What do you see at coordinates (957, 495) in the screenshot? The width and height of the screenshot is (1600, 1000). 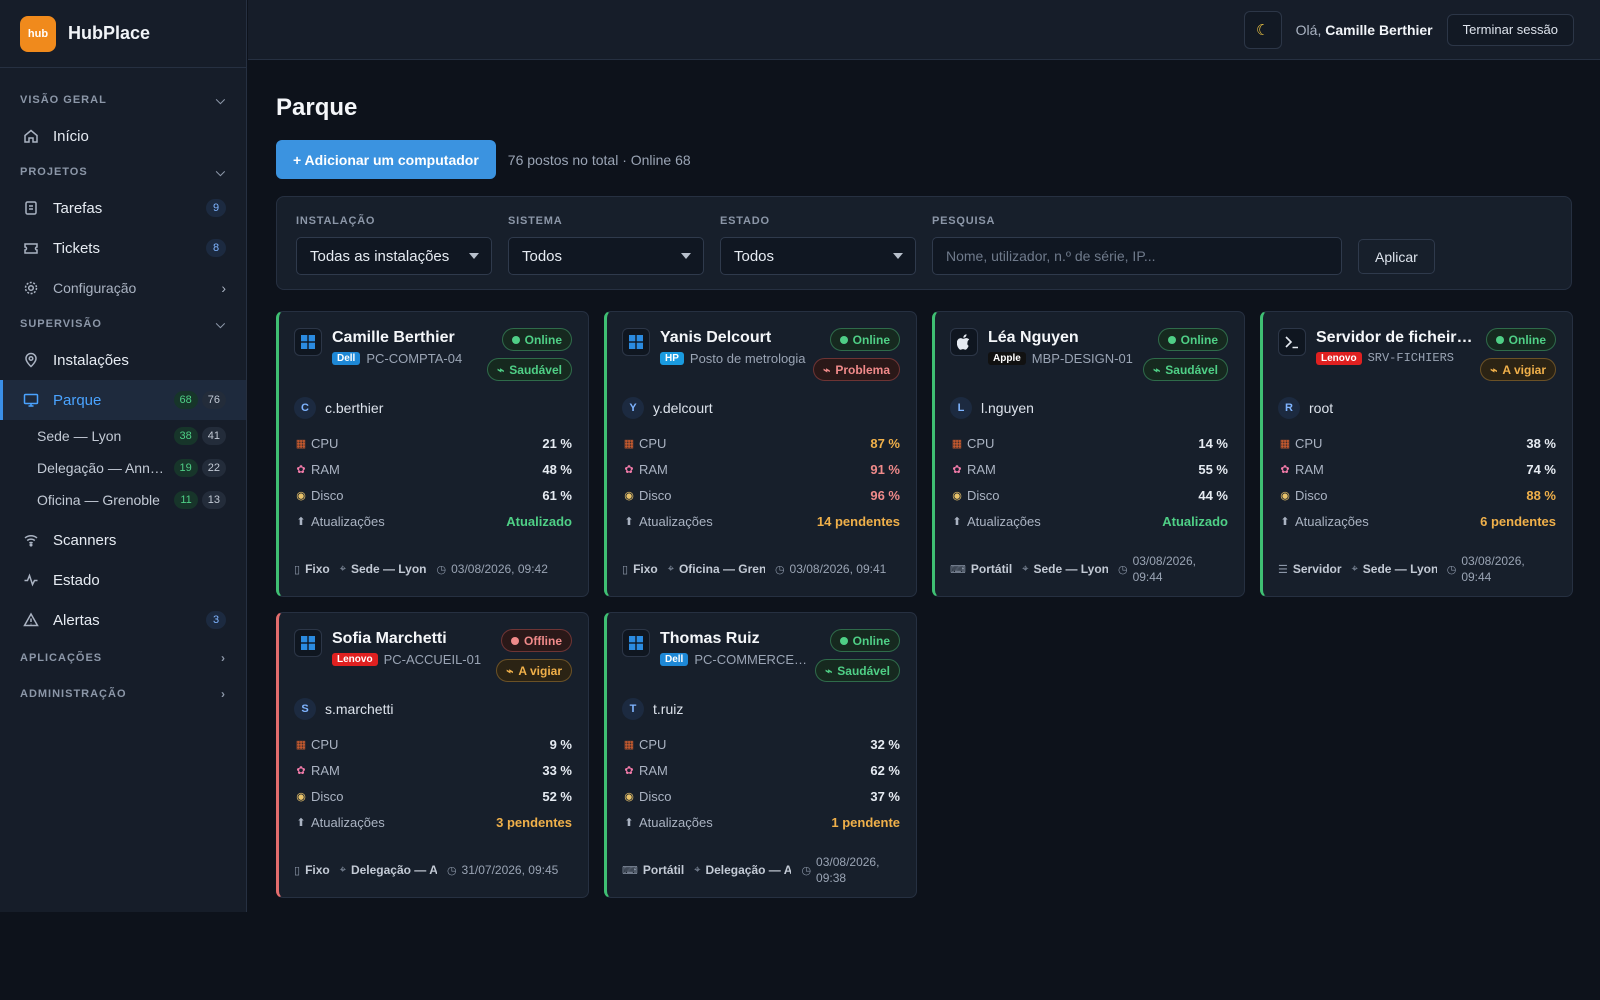 I see `disk-icon: ◉` at bounding box center [957, 495].